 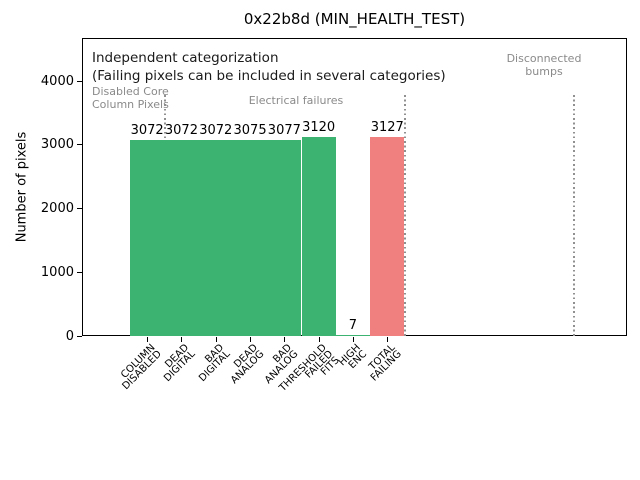 What do you see at coordinates (319, 128) in the screenshot?
I see `bar-value-label: 3120` at bounding box center [319, 128].